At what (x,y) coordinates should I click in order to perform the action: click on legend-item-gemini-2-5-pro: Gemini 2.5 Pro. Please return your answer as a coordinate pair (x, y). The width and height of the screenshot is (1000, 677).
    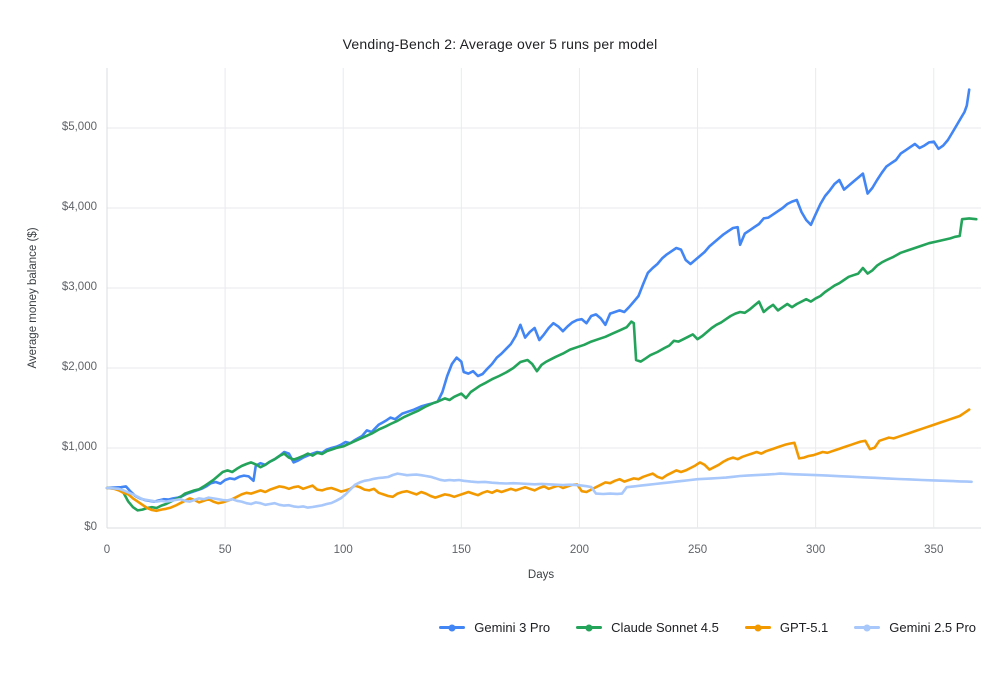
    Looking at the image, I should click on (915, 627).